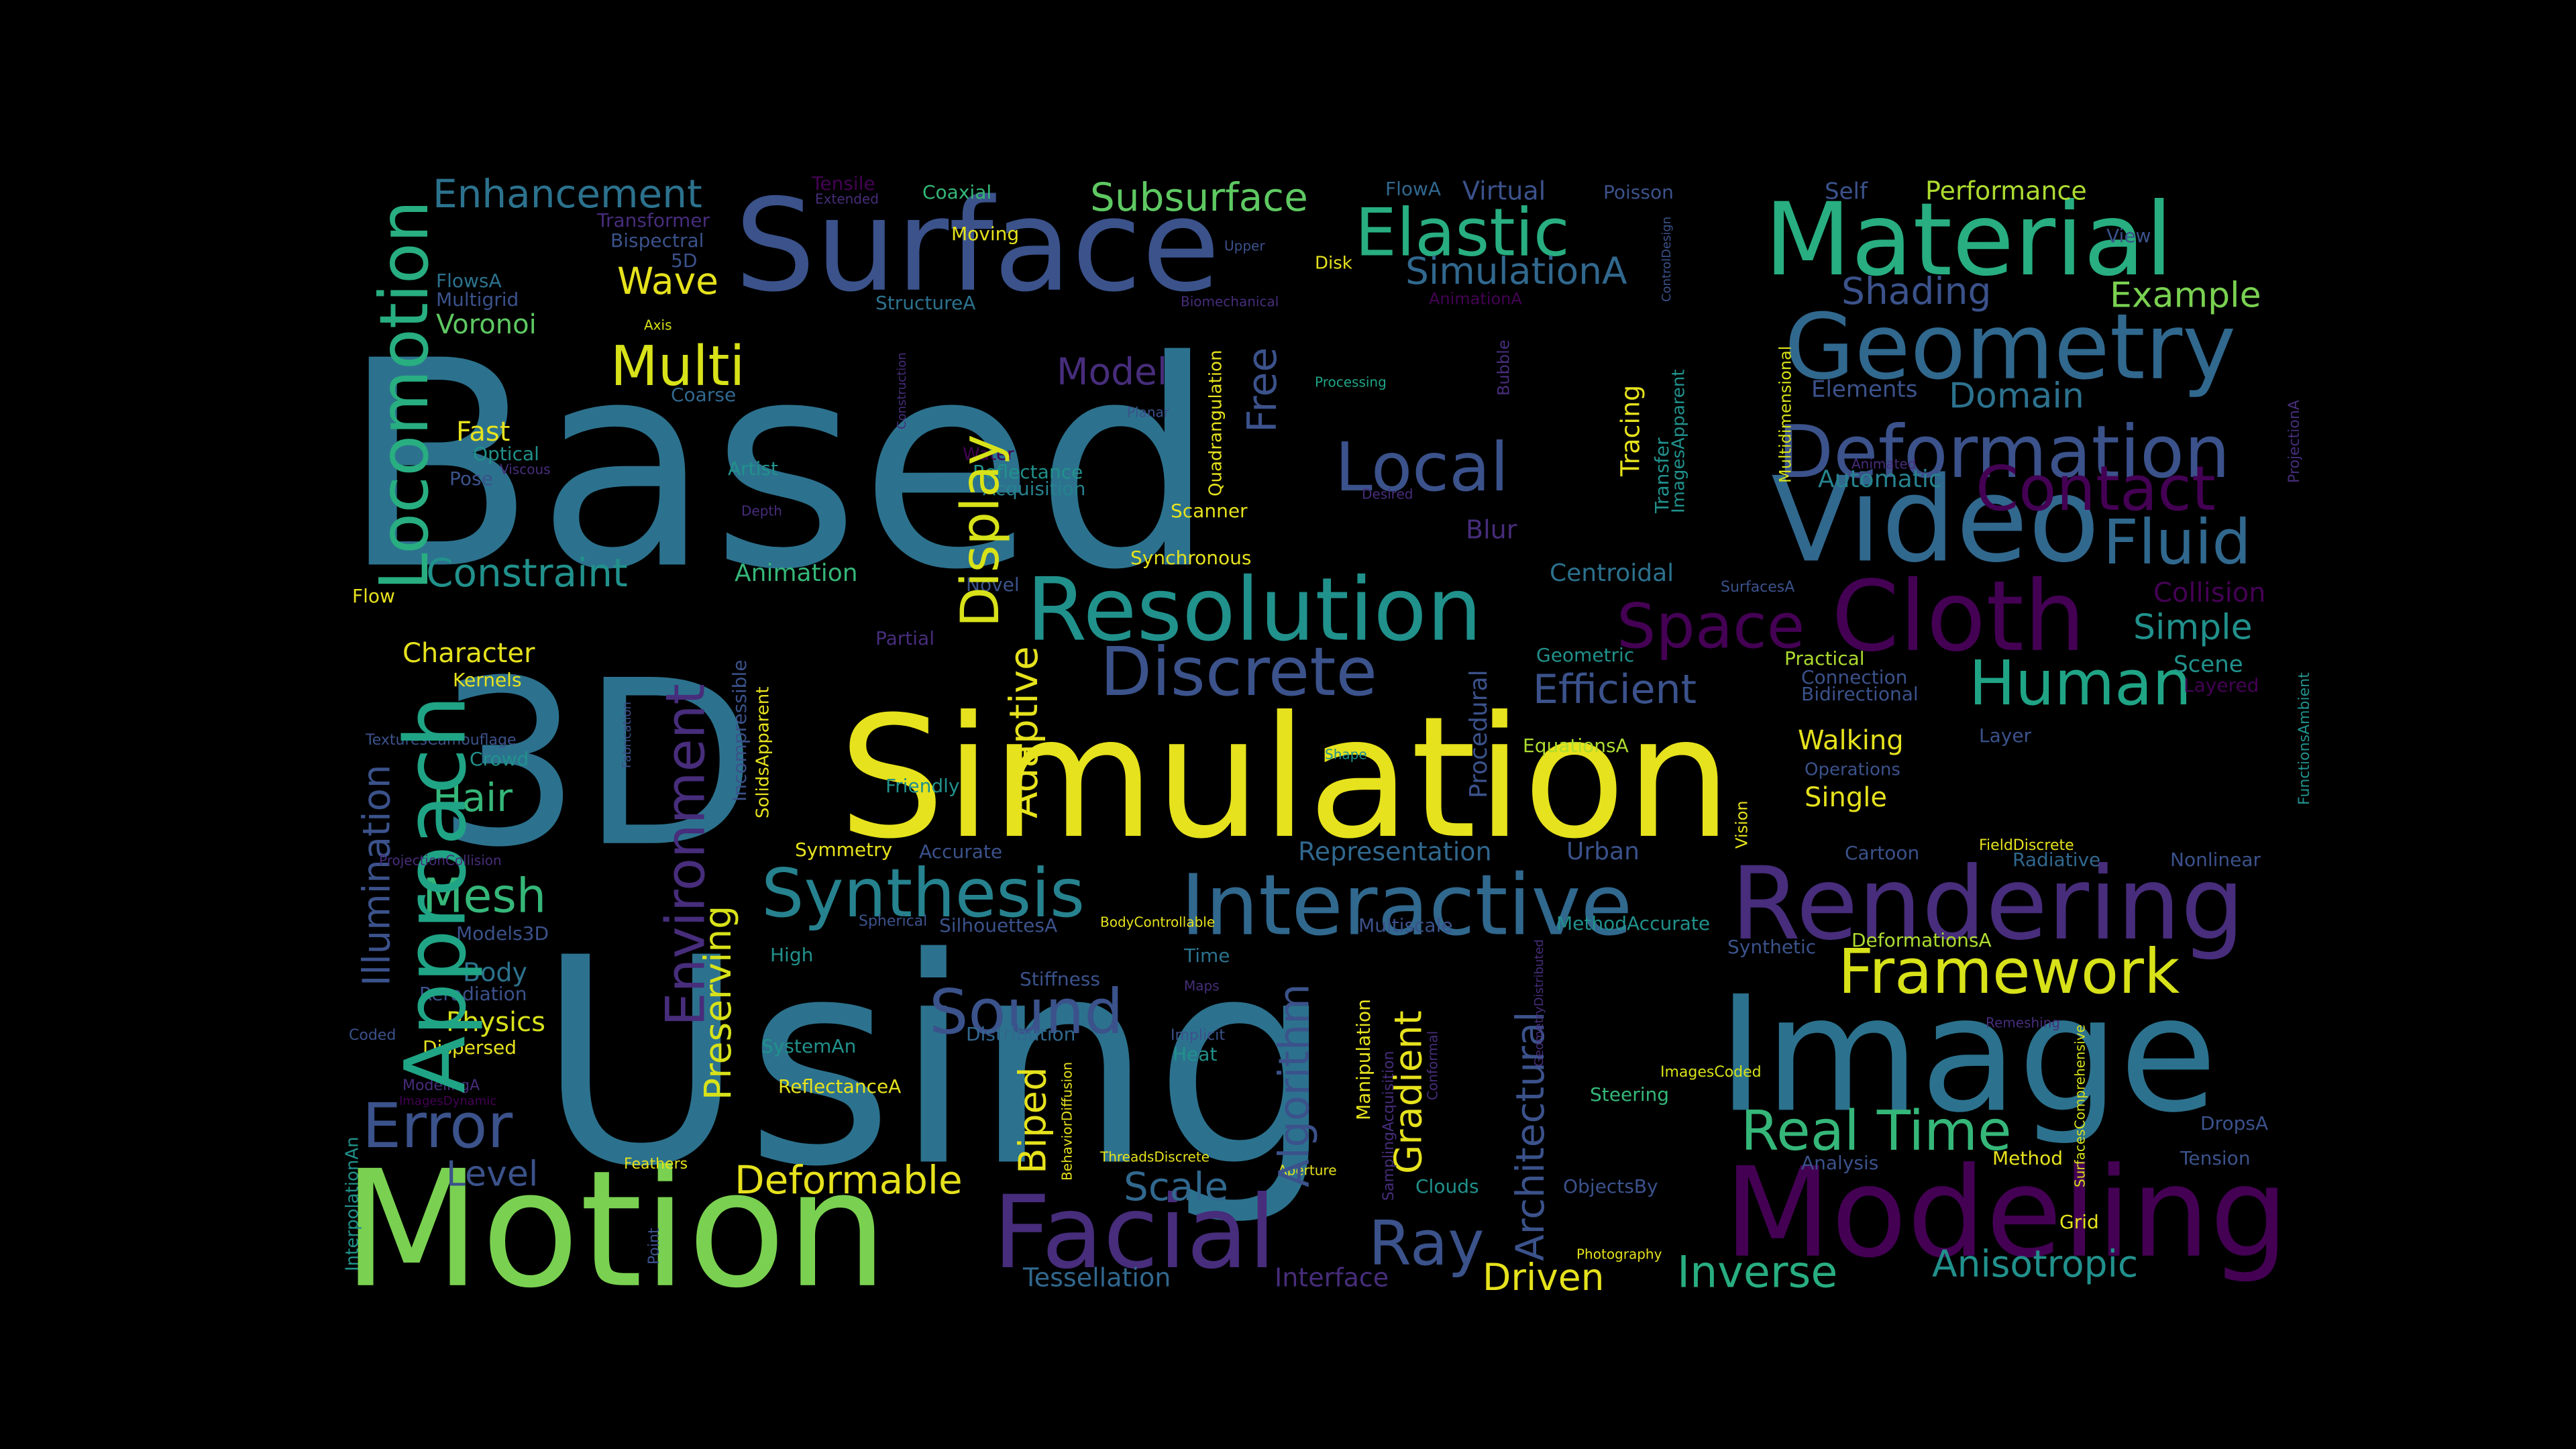 This screenshot has width=2576, height=1449. What do you see at coordinates (2080, 683) in the screenshot?
I see `word-human: Human` at bounding box center [2080, 683].